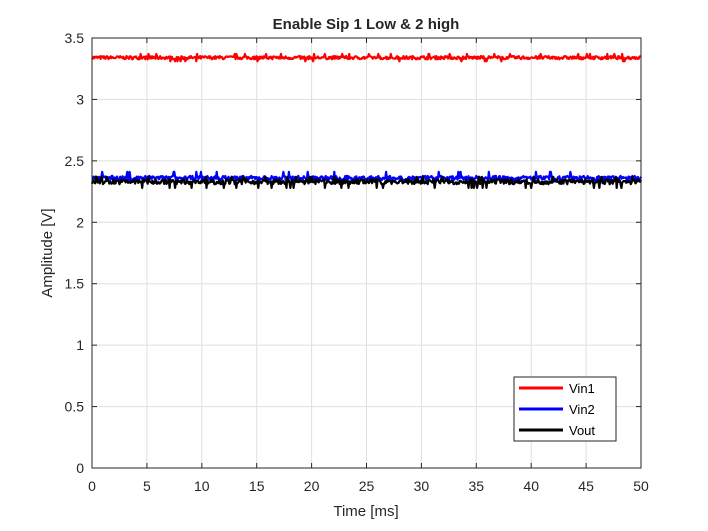 This screenshot has width=708, height=531. I want to click on legend-label-vin1: Vin1, so click(582, 388).